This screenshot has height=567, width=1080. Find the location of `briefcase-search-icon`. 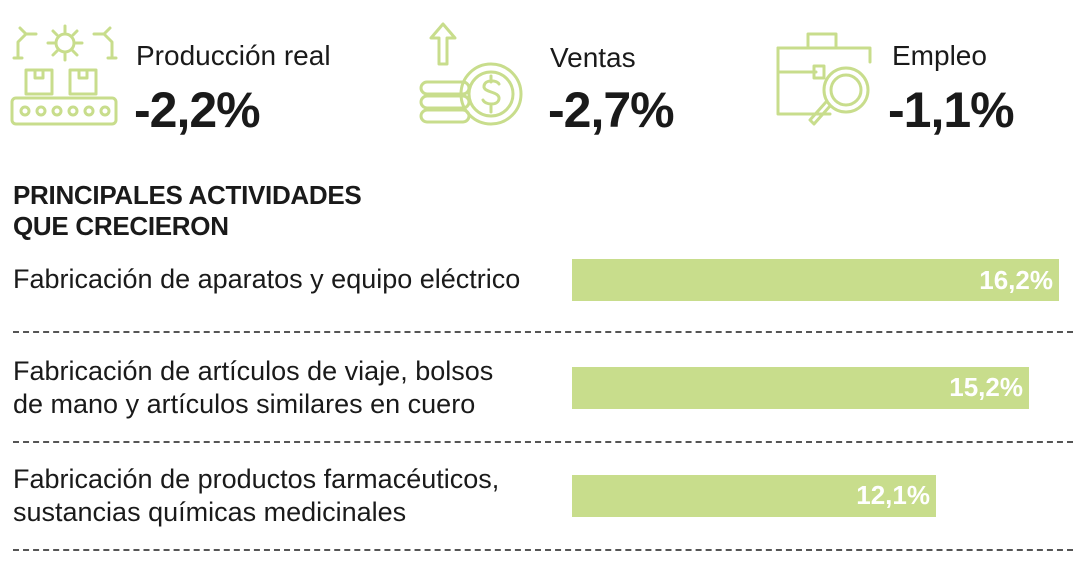

briefcase-search-icon is located at coordinates (824, 79).